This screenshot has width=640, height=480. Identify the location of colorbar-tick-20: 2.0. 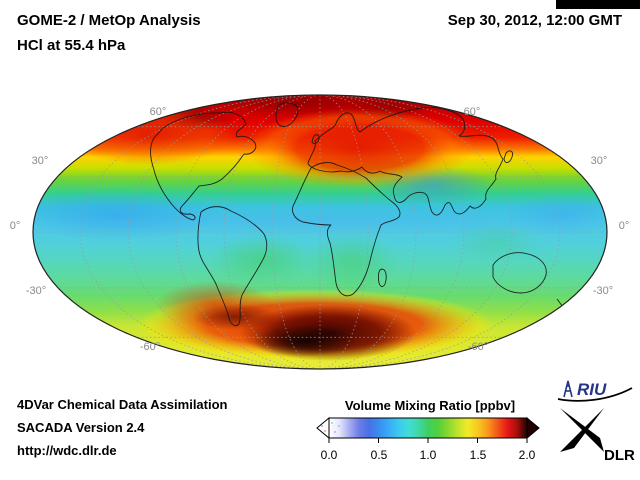
(527, 455).